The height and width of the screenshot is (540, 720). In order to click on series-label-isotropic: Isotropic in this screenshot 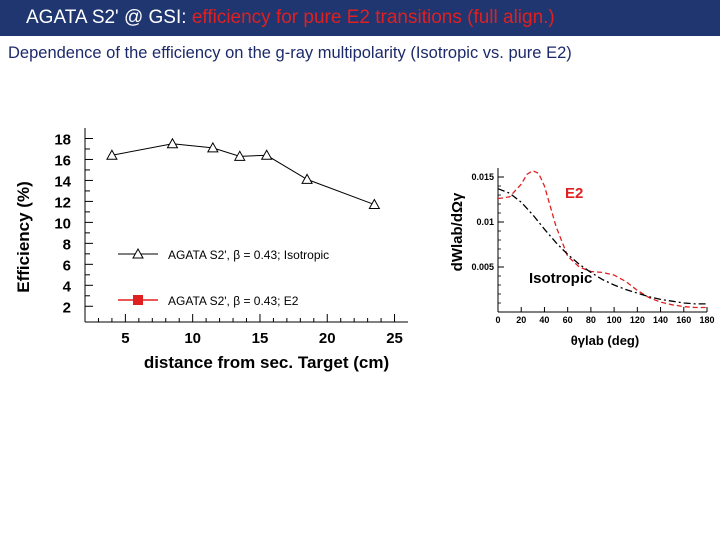, I will do `click(560, 278)`.